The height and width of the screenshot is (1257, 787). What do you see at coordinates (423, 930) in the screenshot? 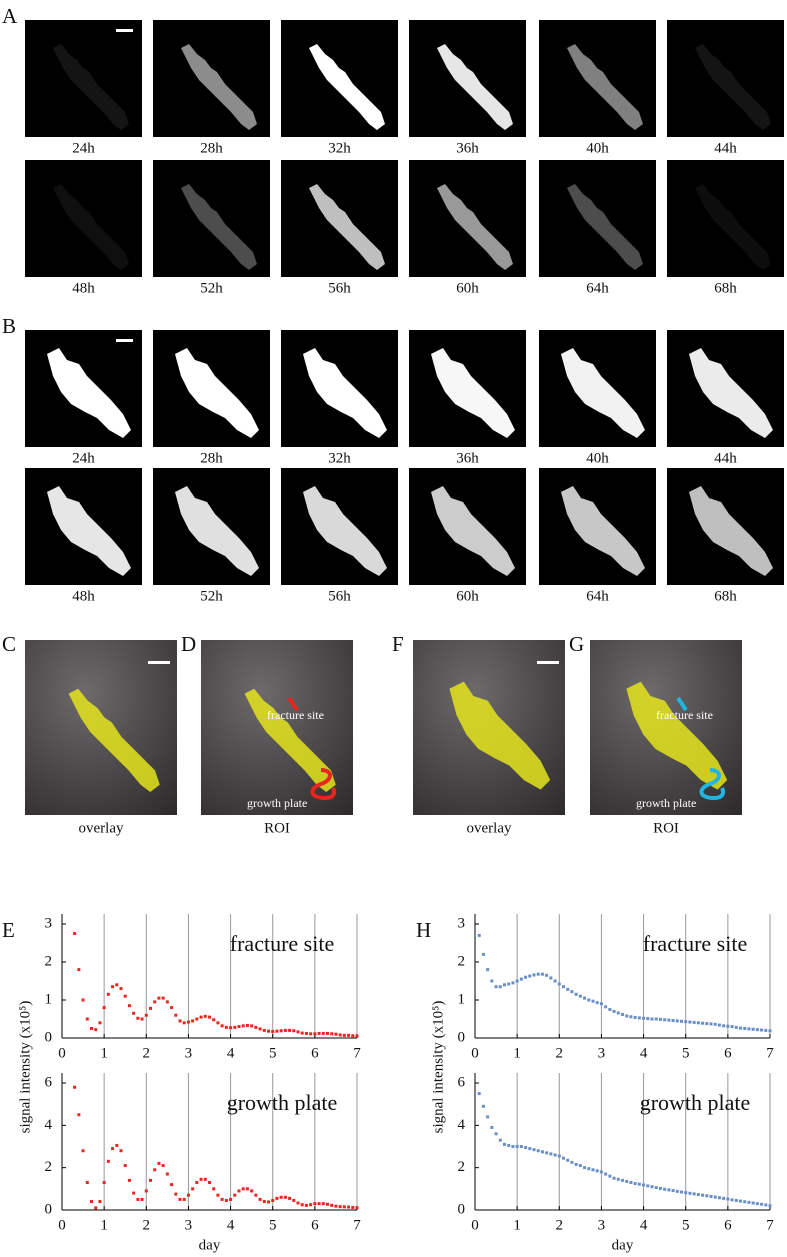
I see `panel-label: H` at bounding box center [423, 930].